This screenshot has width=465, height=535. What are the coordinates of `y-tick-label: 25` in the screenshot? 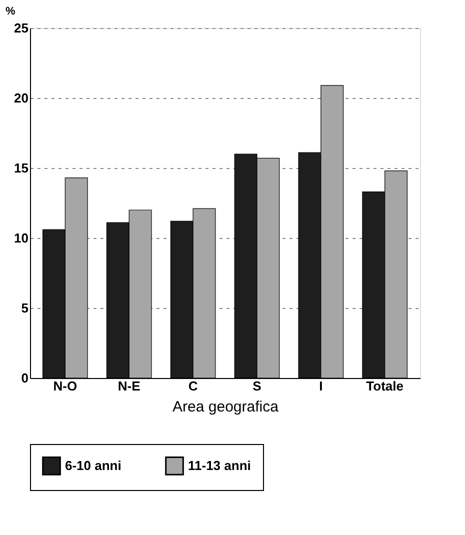 It's located at (21, 28).